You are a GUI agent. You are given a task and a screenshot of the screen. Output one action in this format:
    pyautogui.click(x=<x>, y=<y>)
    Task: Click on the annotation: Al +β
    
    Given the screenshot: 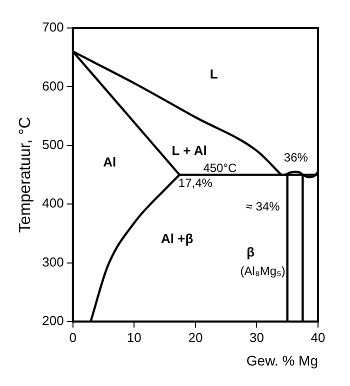 What is the action you would take?
    pyautogui.click(x=177, y=238)
    